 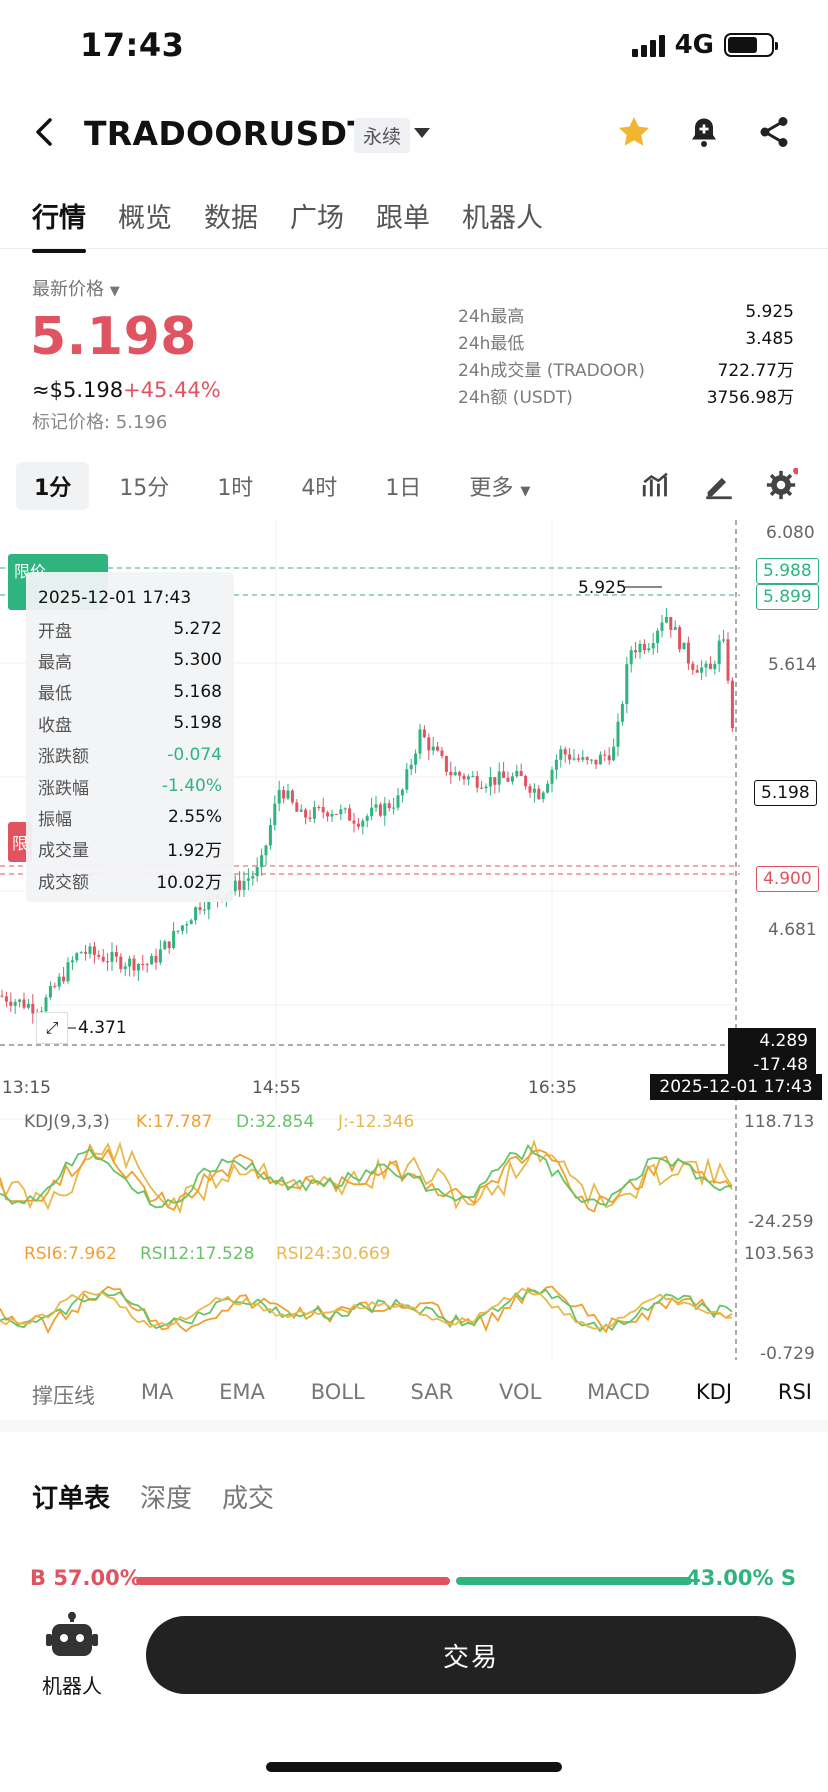 What do you see at coordinates (634, 132) in the screenshot?
I see `favorite-star-icon` at bounding box center [634, 132].